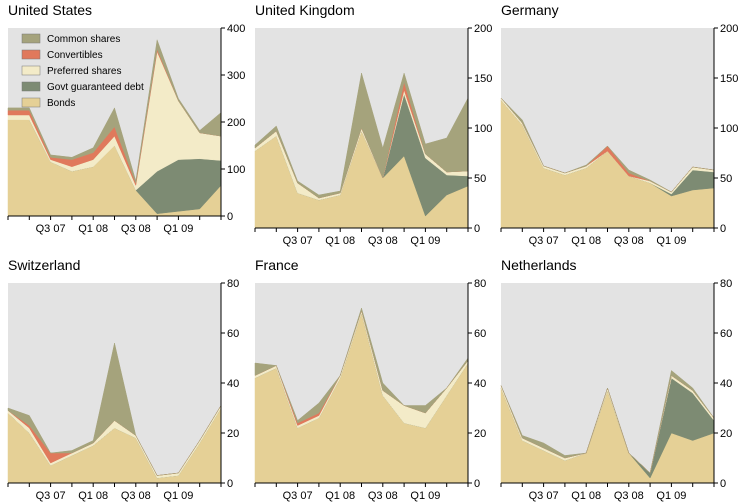 The height and width of the screenshot is (503, 743). Describe the element at coordinates (629, 496) in the screenshot. I see `netherlands-x-tick-label: Q3 08` at that location.